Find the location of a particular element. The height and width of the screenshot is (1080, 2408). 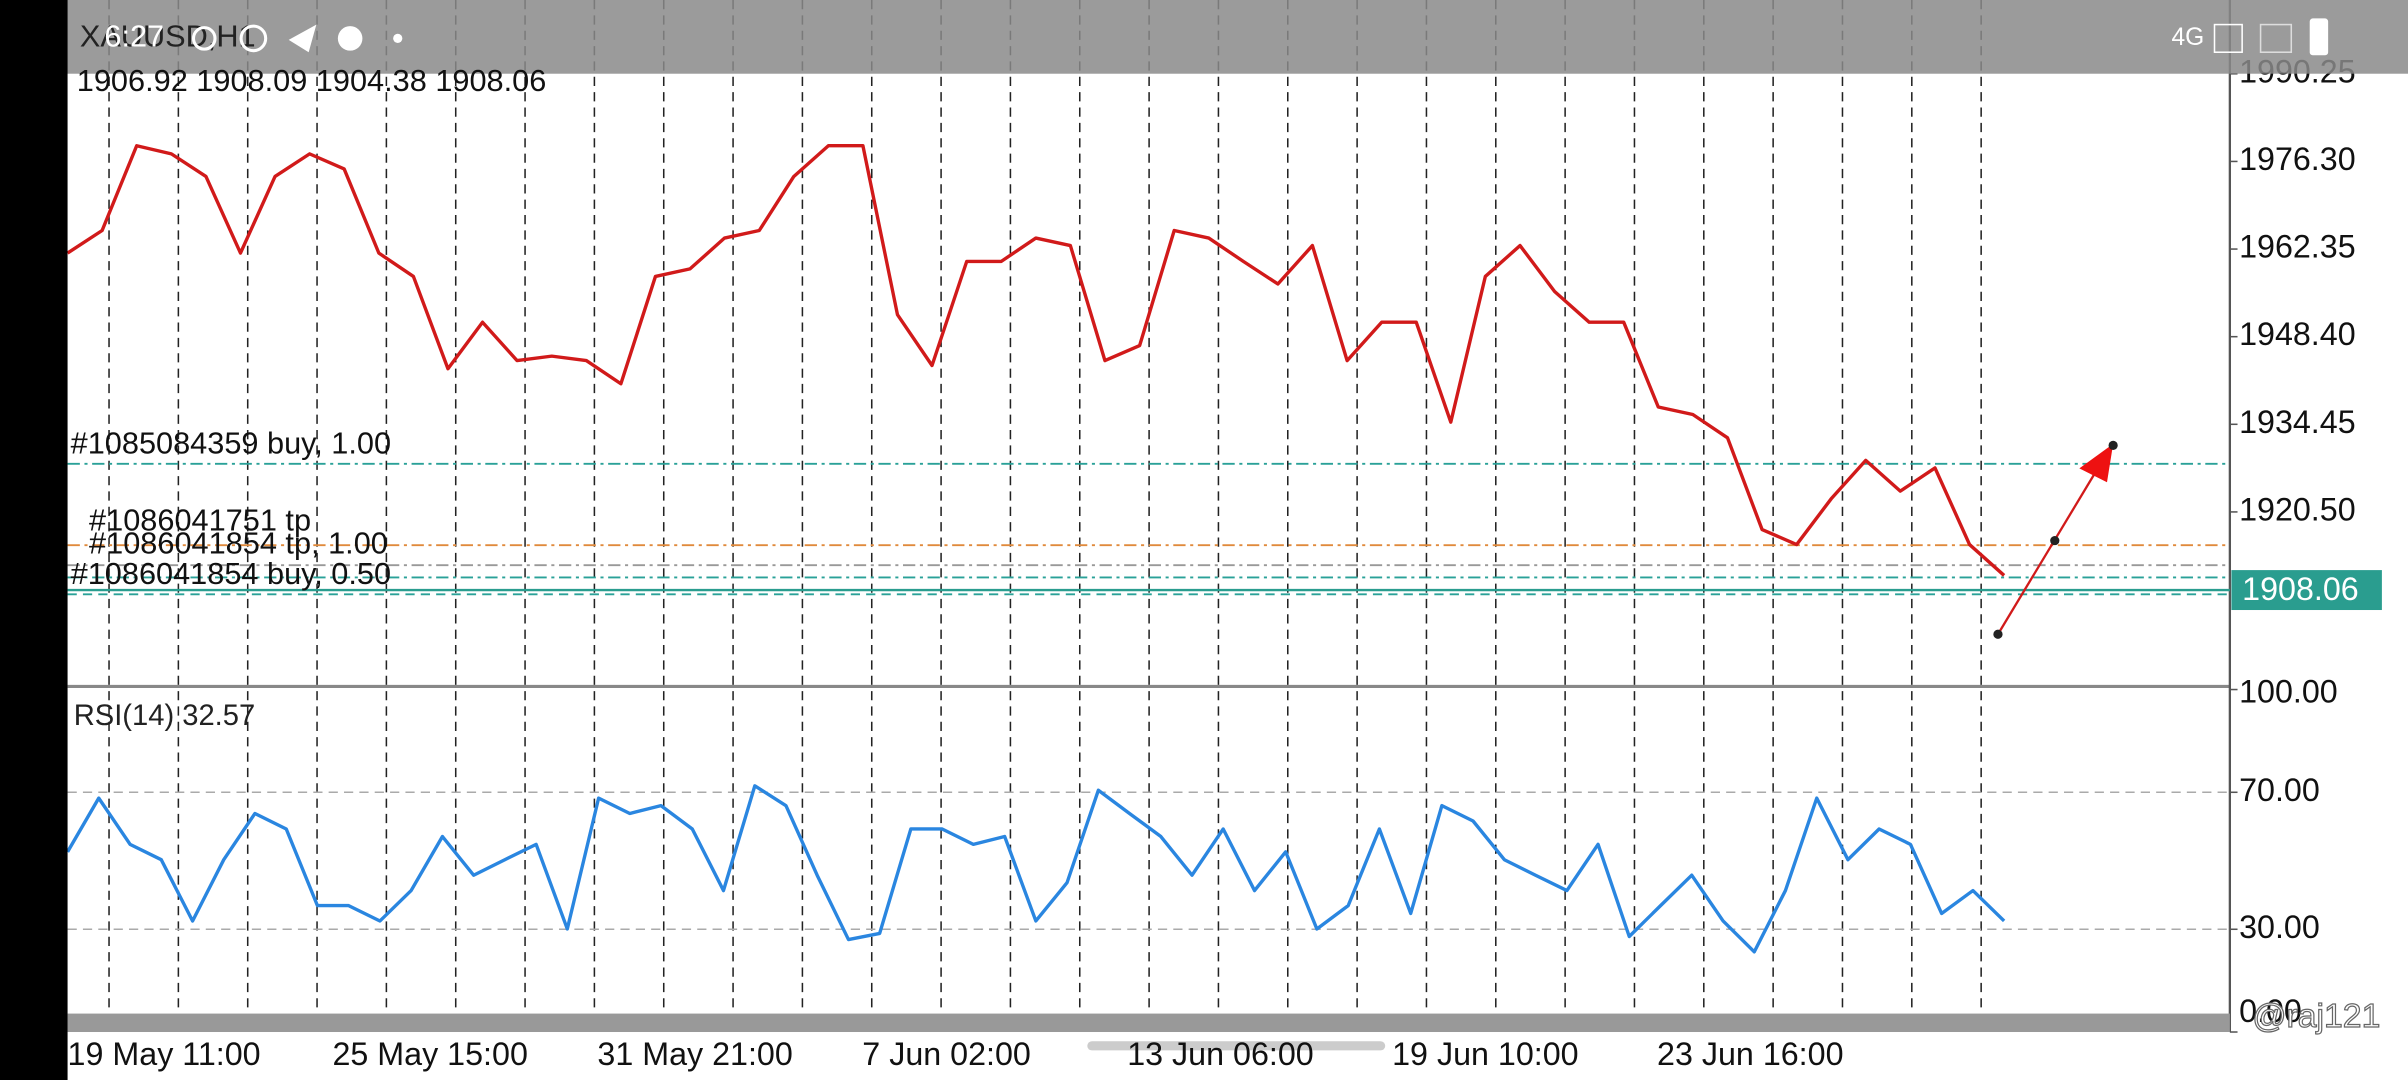

current-price-box is located at coordinates (2306, 590).